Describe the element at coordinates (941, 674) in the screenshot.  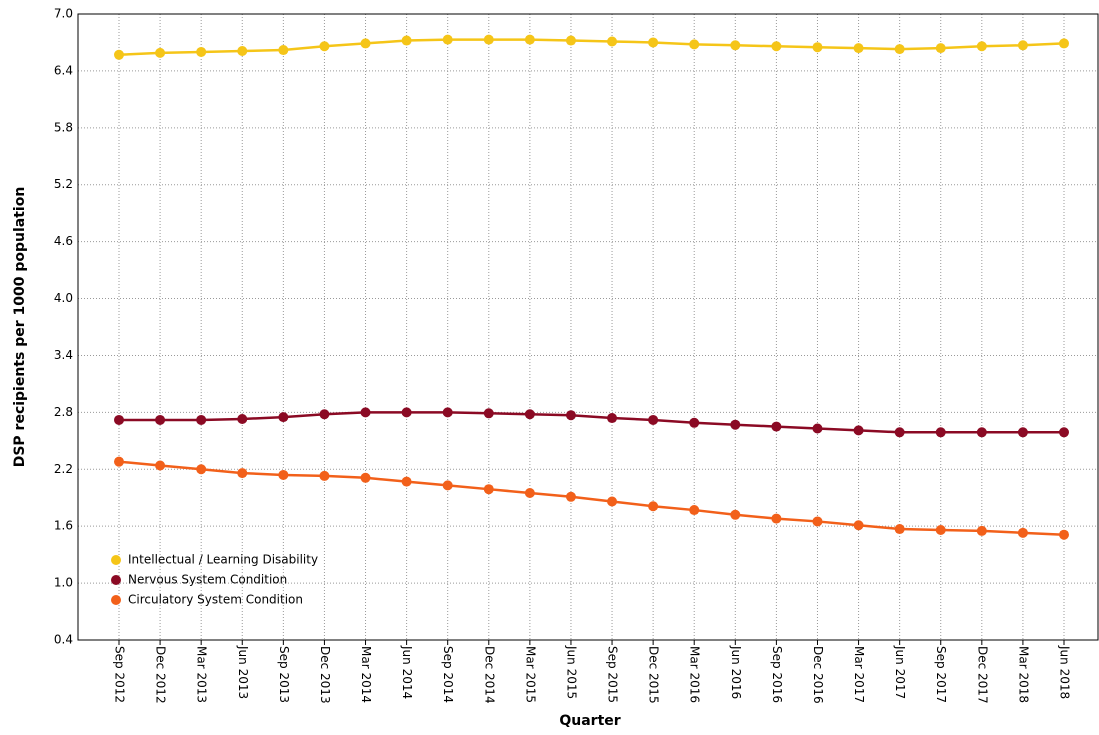
I see `x-tick-label: Sep 2017` at that location.